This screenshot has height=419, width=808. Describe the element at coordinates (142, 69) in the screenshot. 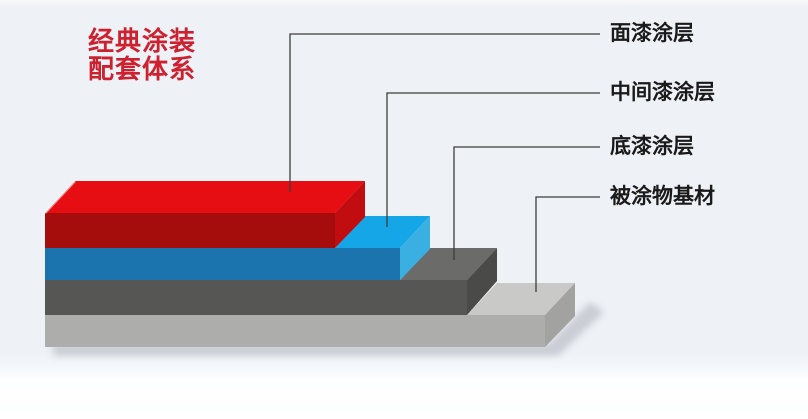

I see `title-line-2: 配套体系` at that location.